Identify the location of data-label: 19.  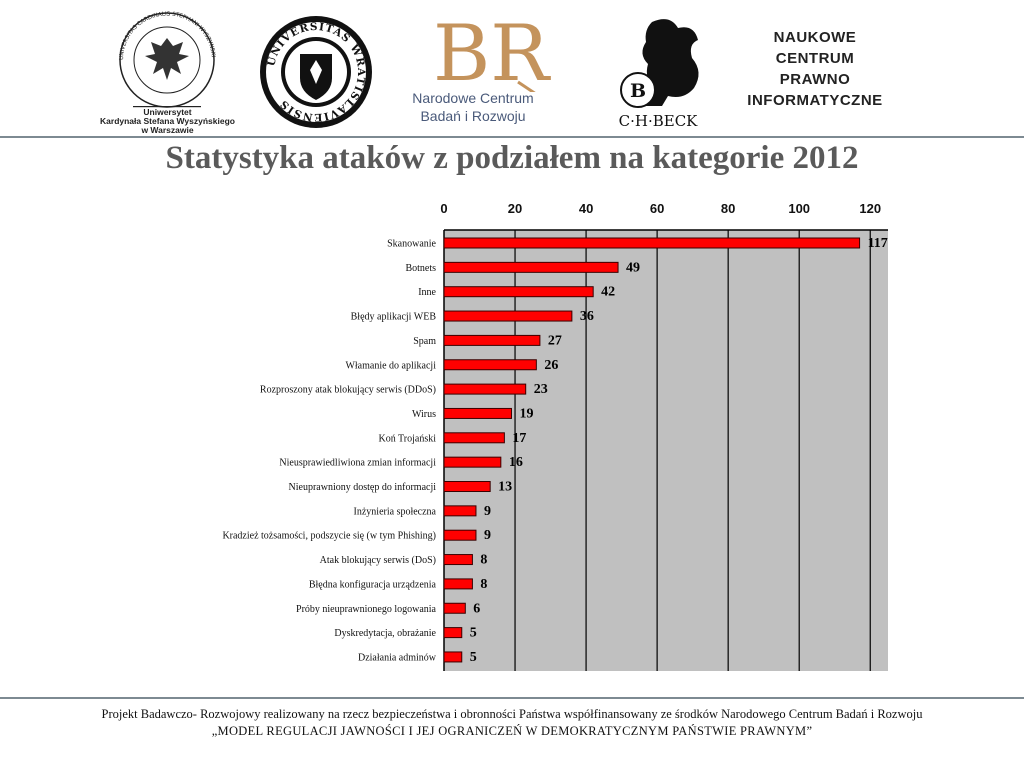
(526, 413).